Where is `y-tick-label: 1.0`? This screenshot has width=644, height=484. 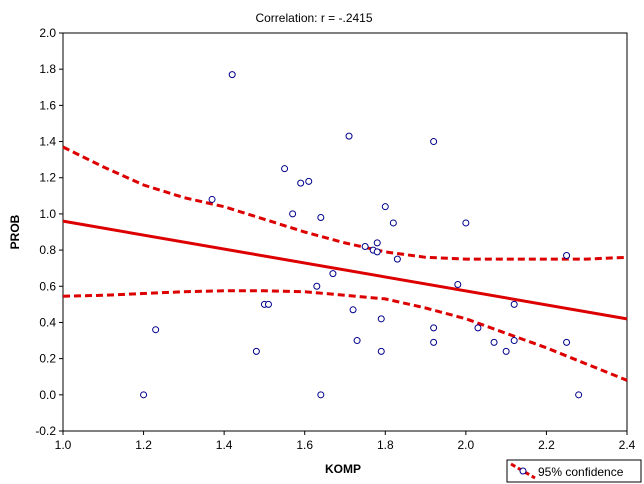 y-tick-label: 1.0 is located at coordinates (47, 214).